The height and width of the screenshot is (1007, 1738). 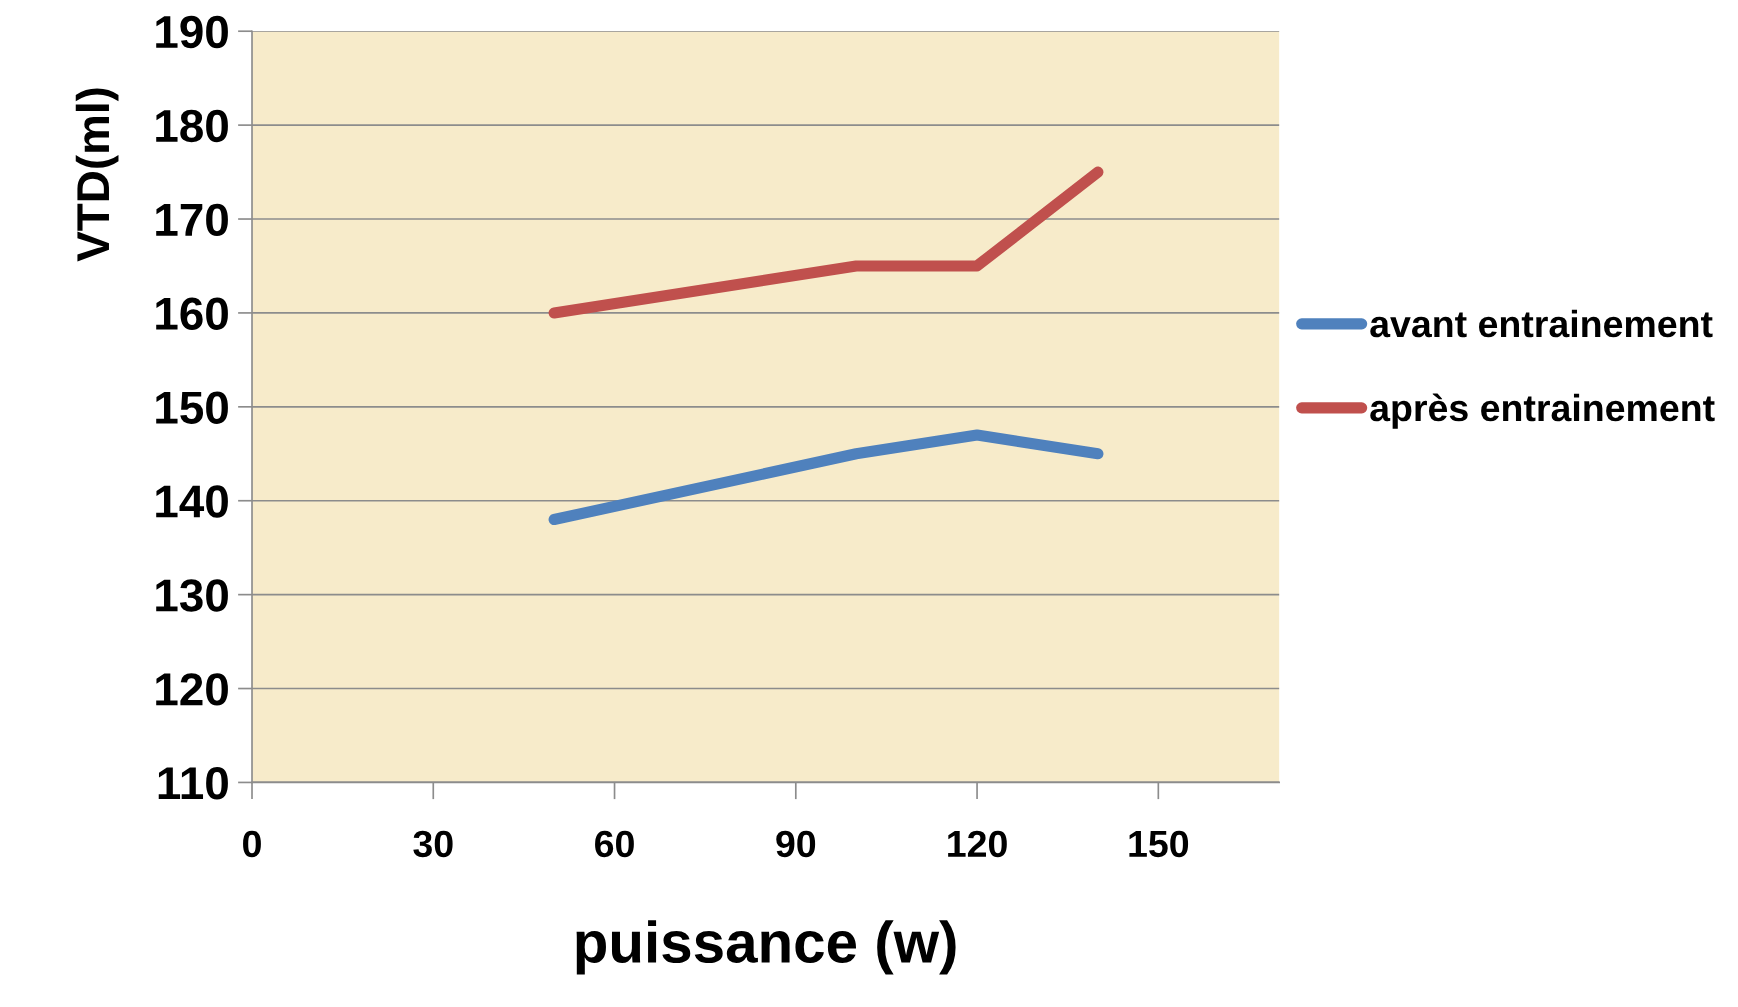 What do you see at coordinates (766, 947) in the screenshot?
I see `x-axis-title: puissance (w)` at bounding box center [766, 947].